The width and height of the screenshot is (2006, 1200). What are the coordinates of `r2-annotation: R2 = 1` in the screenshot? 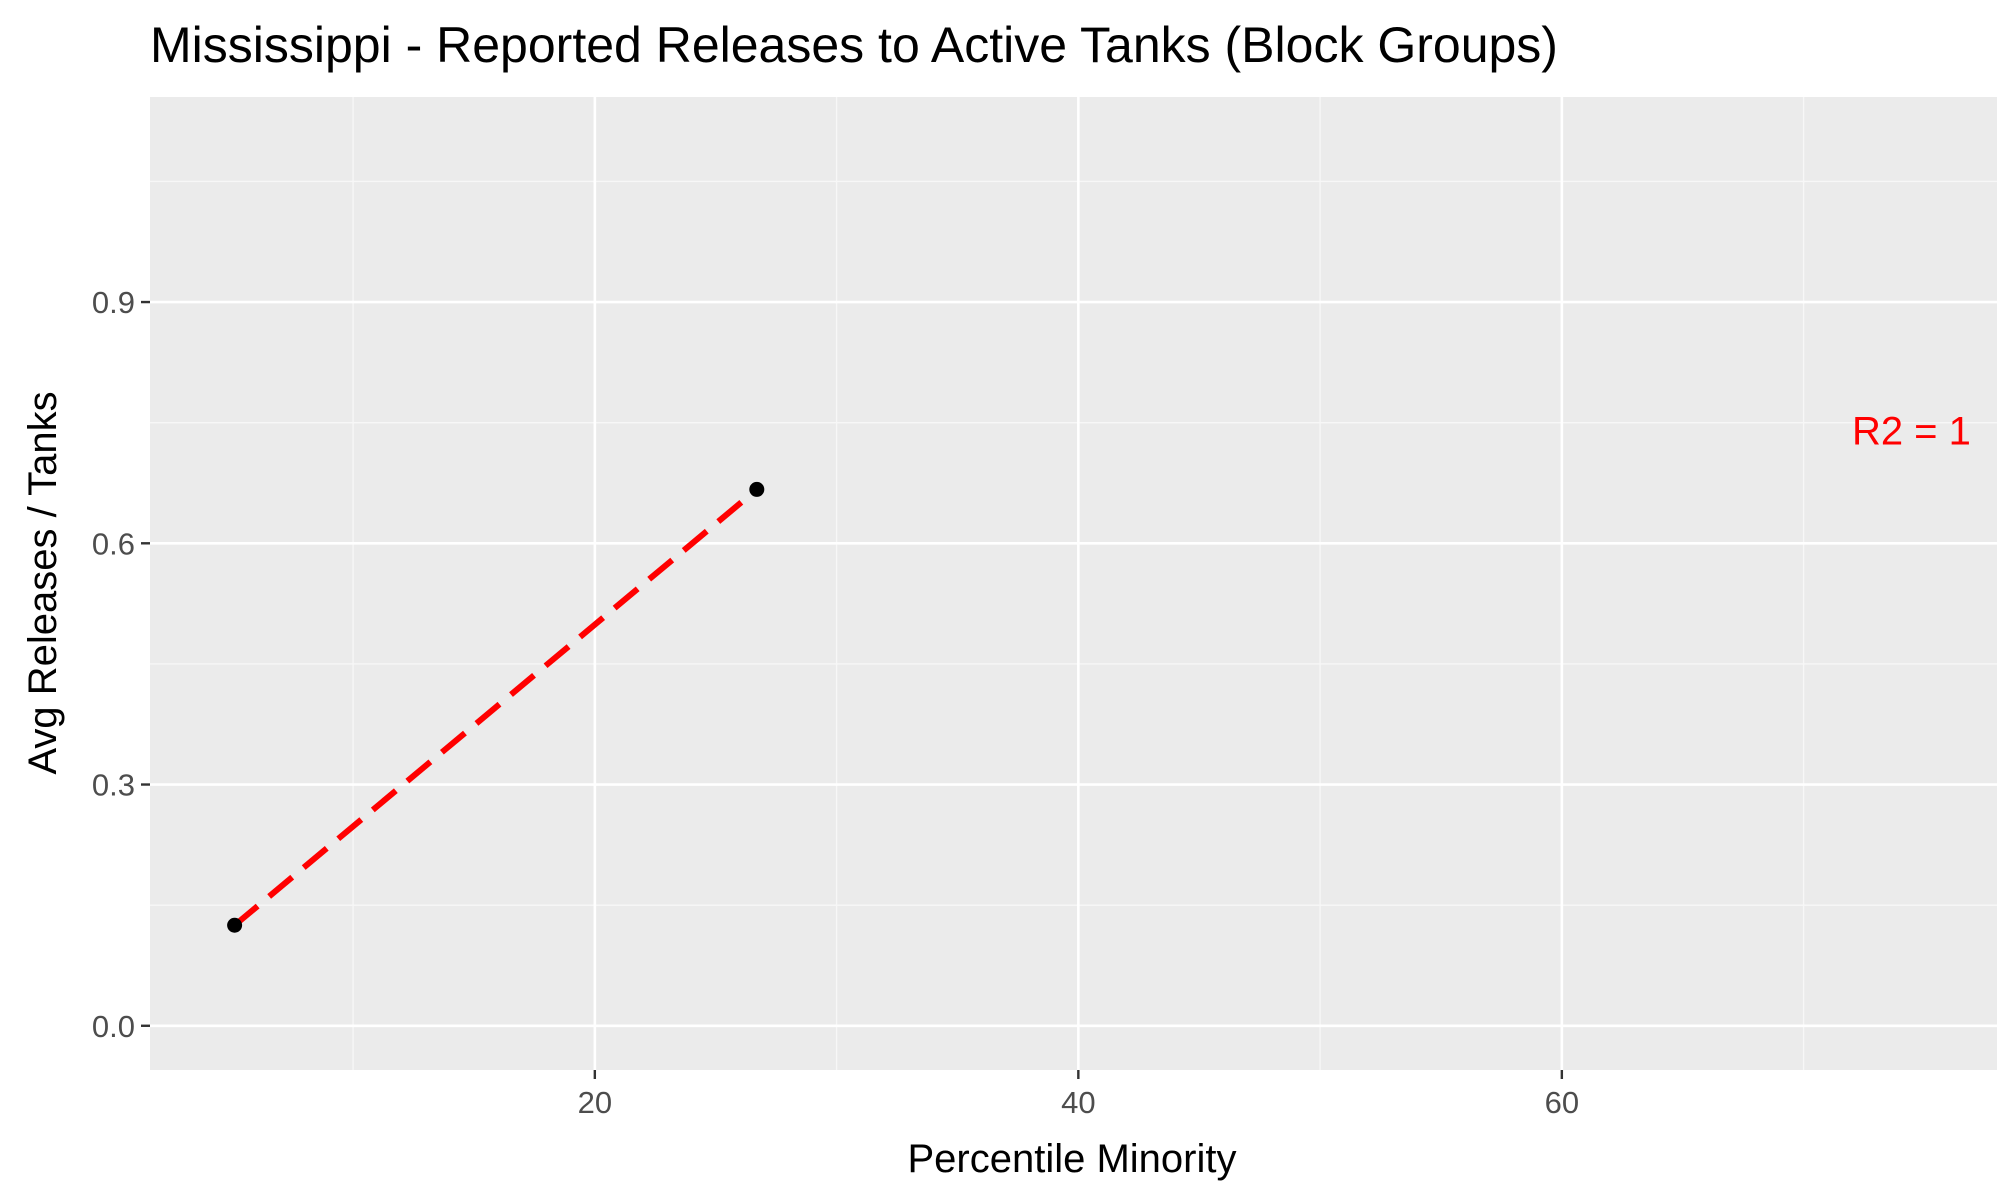 It's located at (1911, 432).